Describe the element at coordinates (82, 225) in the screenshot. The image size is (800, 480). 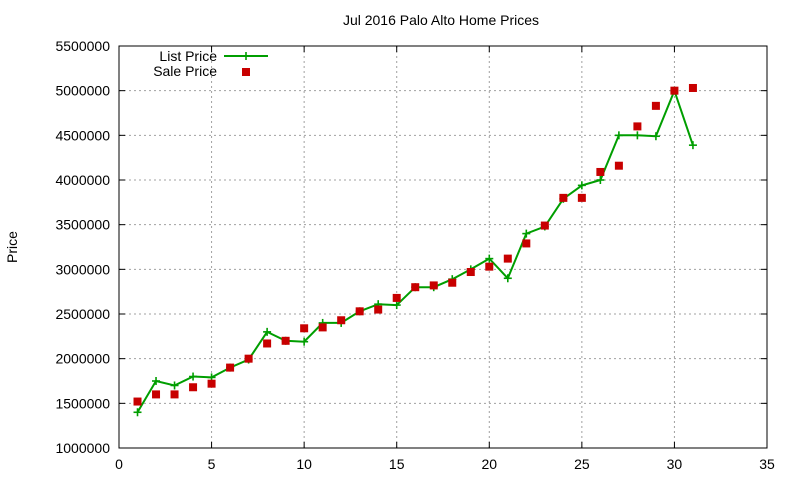
I see `y-tick-label: 3500000` at that location.